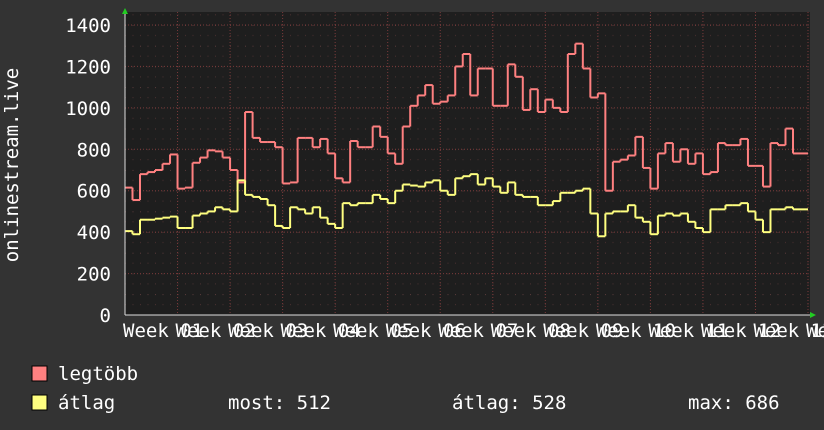 The width and height of the screenshot is (824, 430). Describe the element at coordinates (741, 331) in the screenshot. I see `x-tick-label: Week 12` at that location.